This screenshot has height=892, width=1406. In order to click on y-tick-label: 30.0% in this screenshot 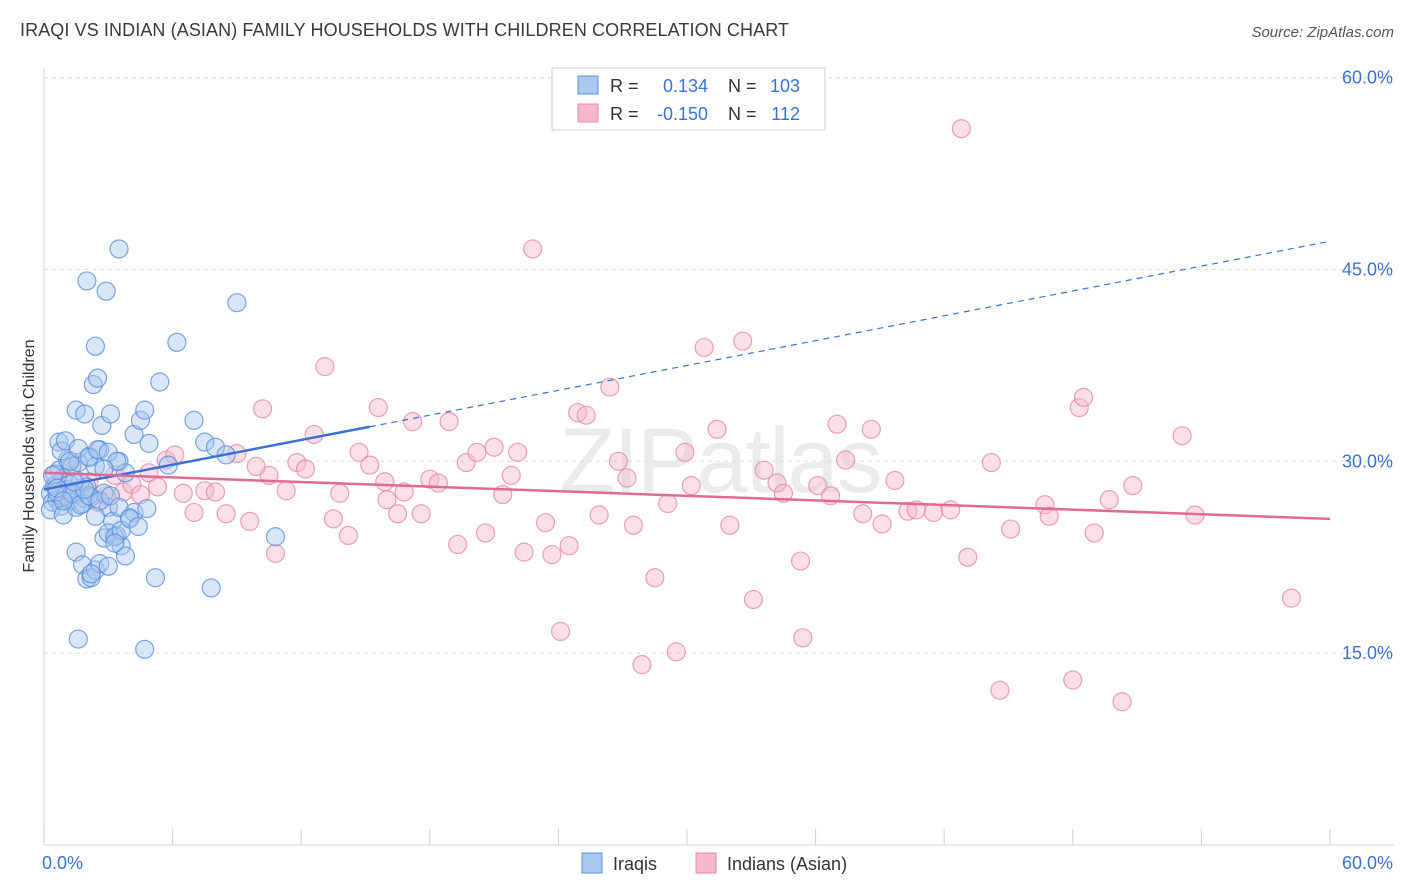, I will do `click(1367, 461)`.